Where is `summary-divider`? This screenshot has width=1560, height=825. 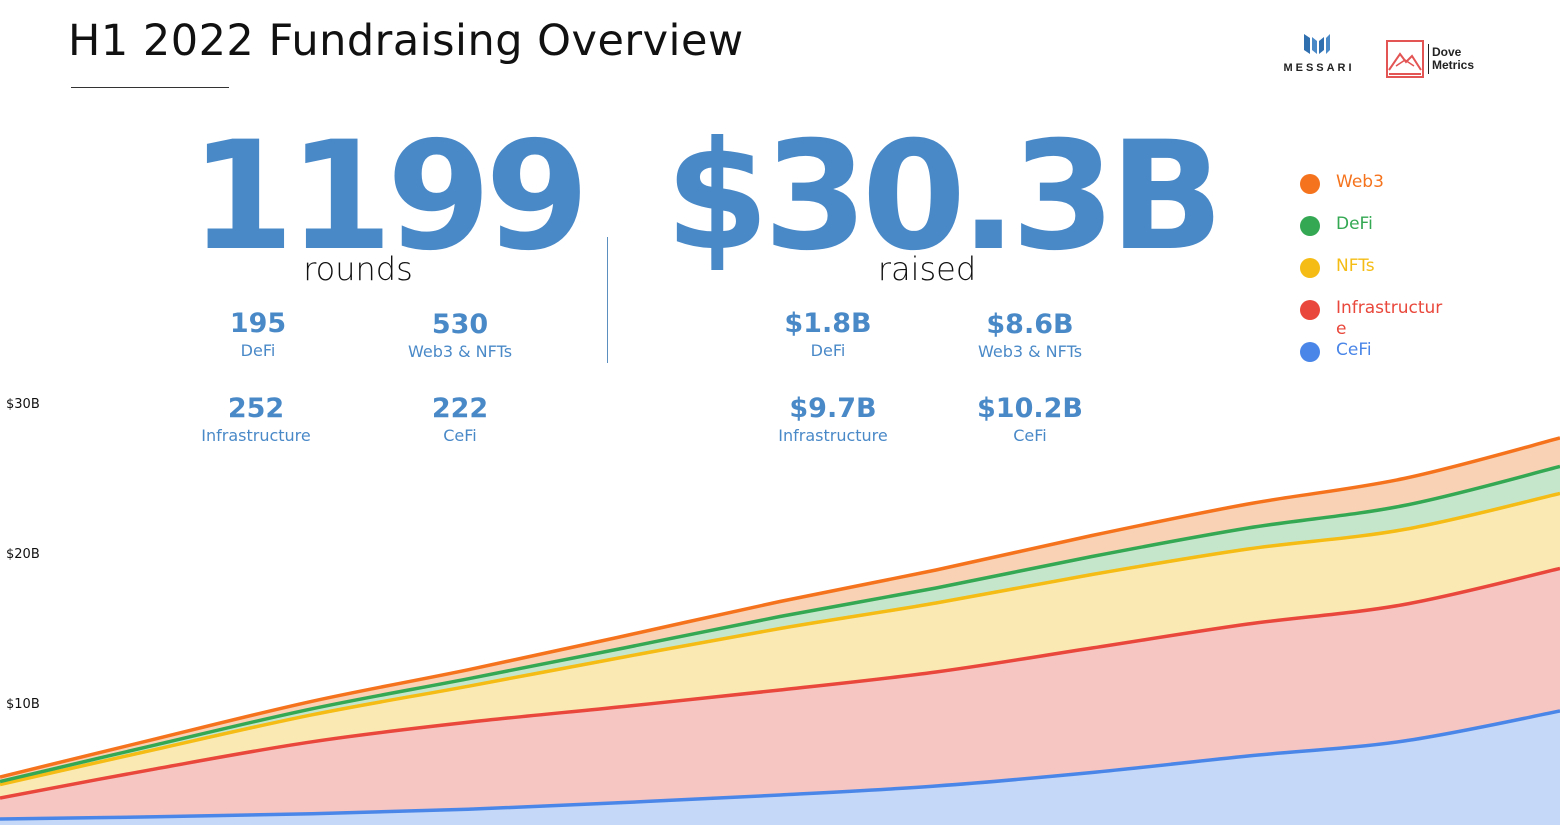 summary-divider is located at coordinates (607, 300).